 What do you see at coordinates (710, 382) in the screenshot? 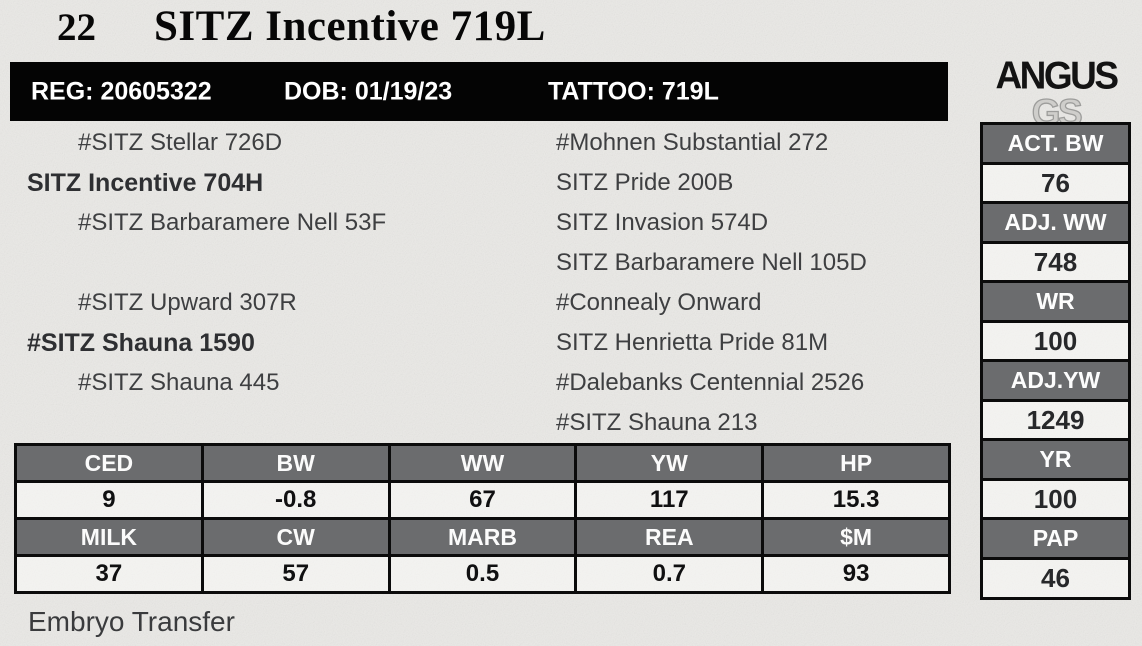
I see `ancestor-name: #Dalebanks Centennial 2526` at bounding box center [710, 382].